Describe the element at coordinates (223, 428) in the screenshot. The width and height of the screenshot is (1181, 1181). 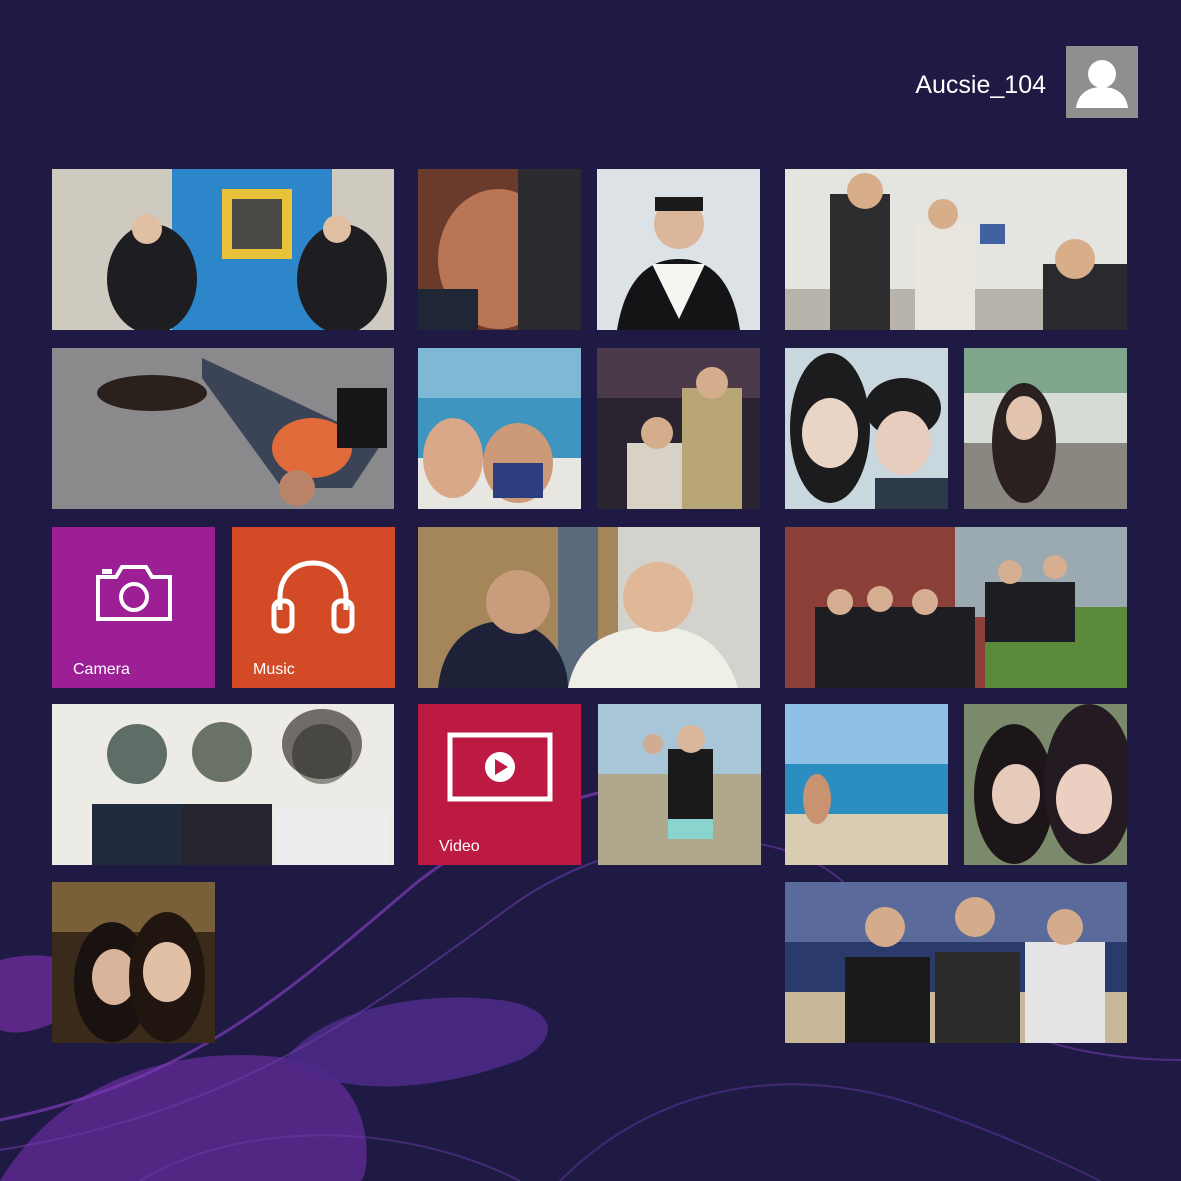
I see `photo-tile-lying-with-dog` at that location.